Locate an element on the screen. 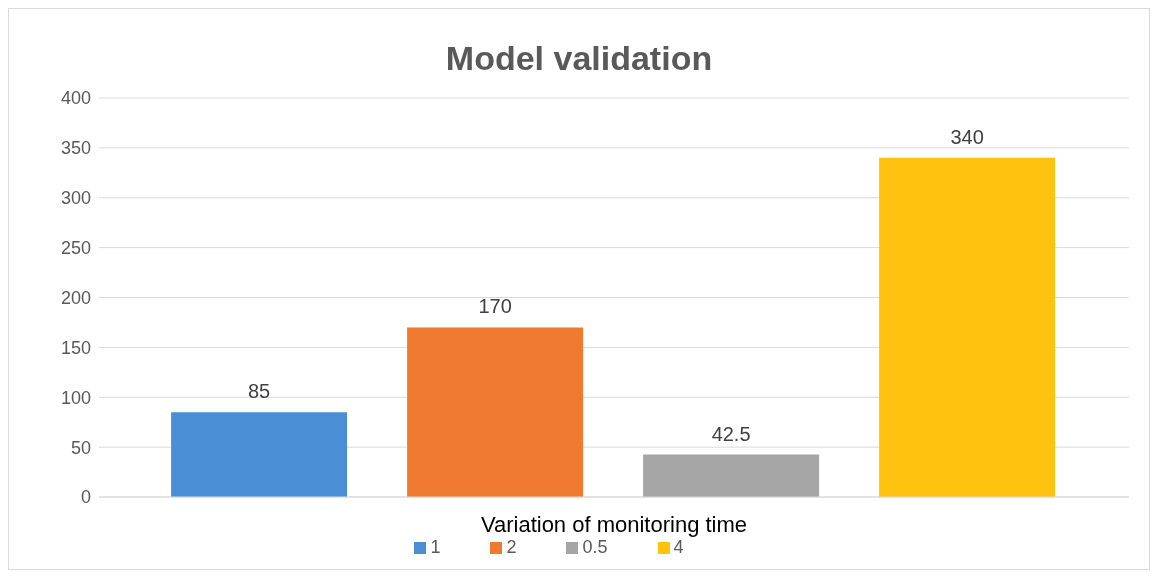 This screenshot has height=577, width=1157. legend-label: 1 is located at coordinates (435, 547).